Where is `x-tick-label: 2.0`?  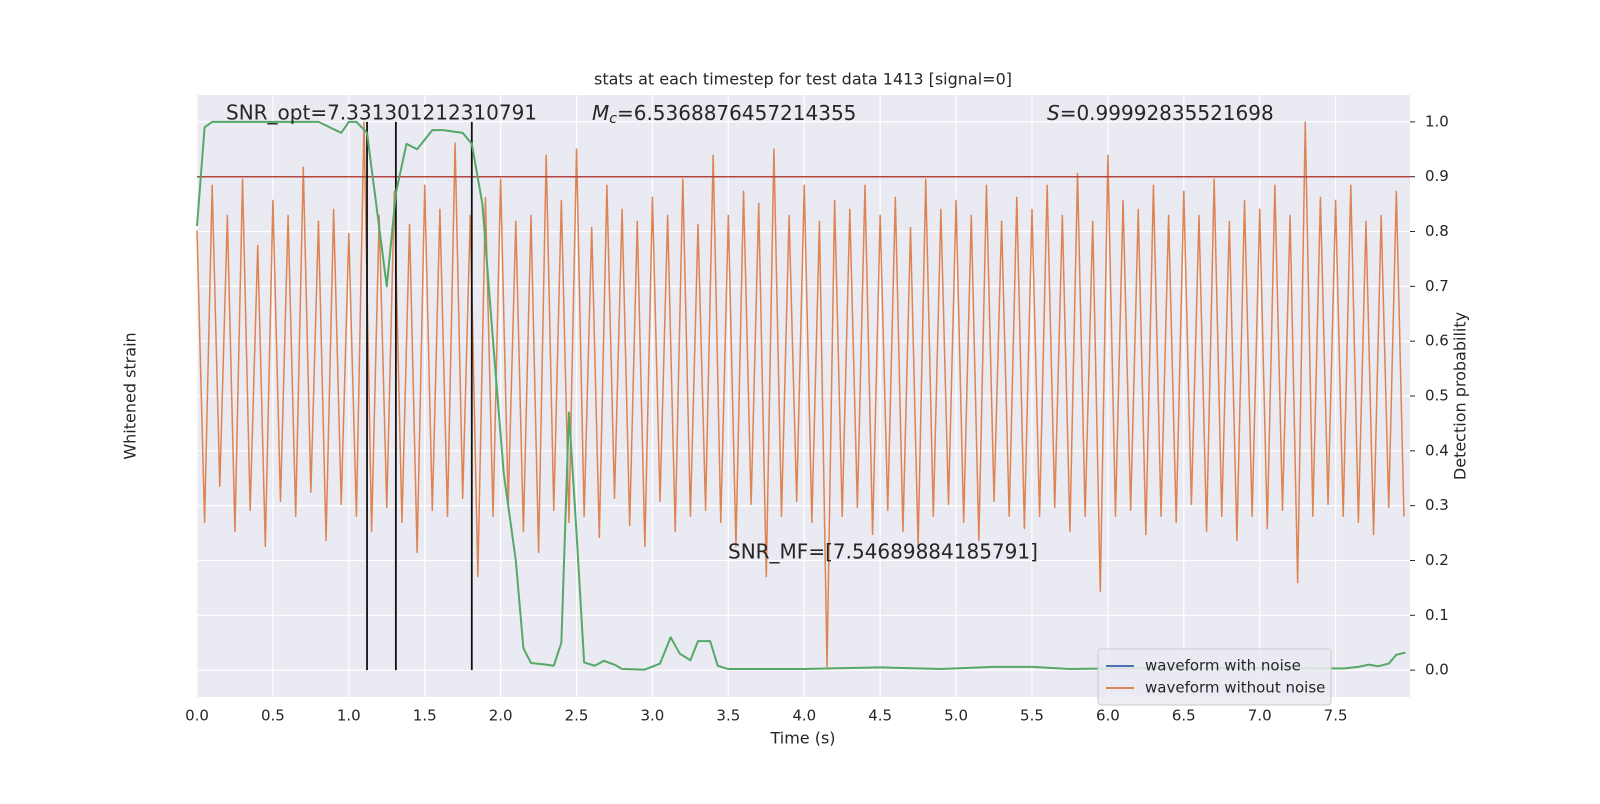 x-tick-label: 2.0 is located at coordinates (501, 716).